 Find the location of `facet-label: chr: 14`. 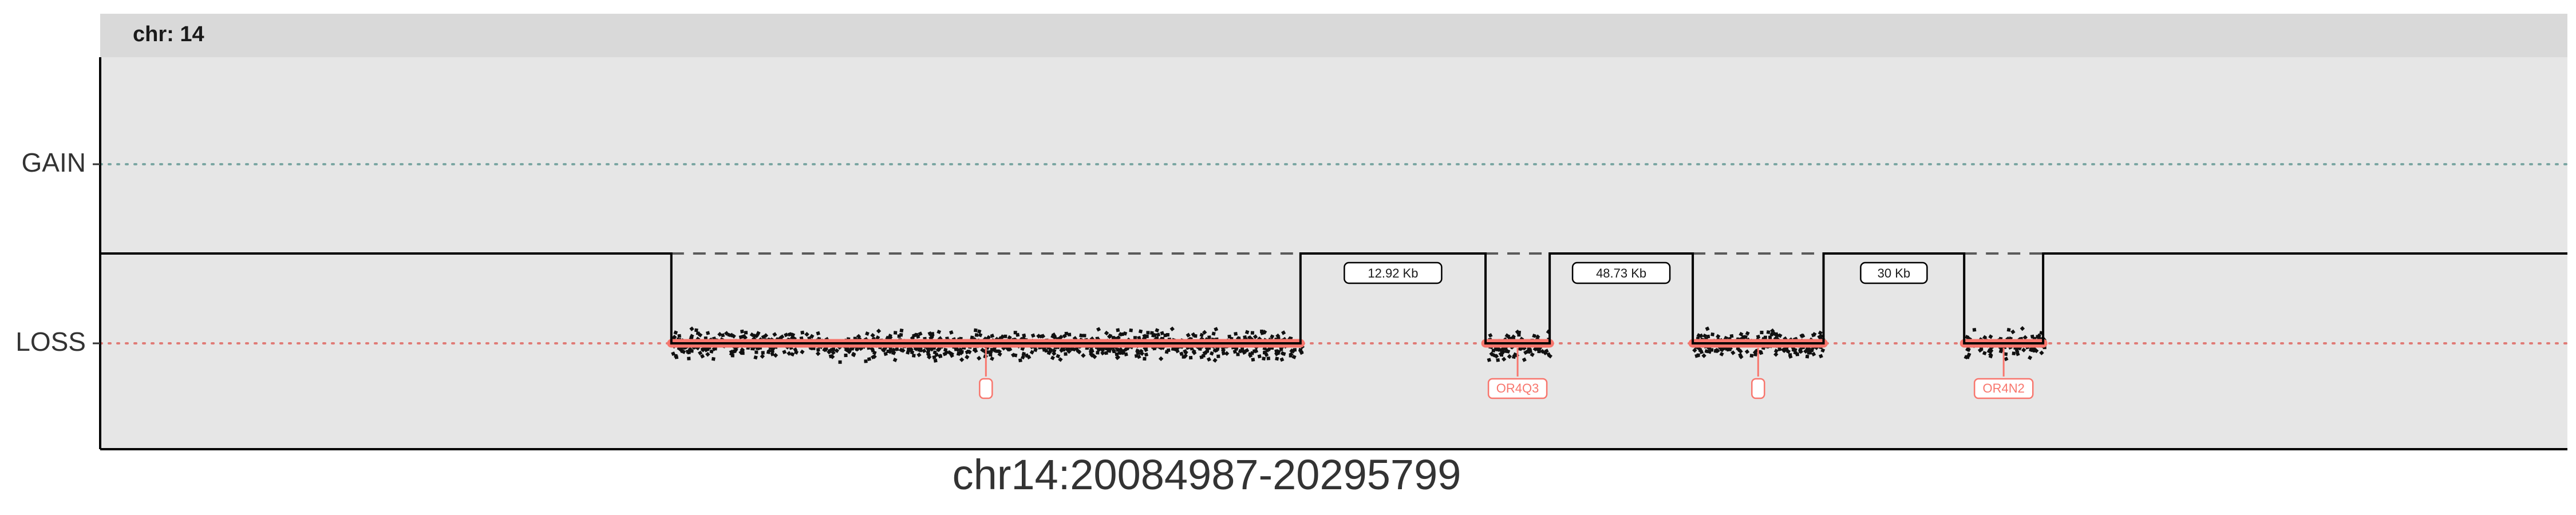

facet-label: chr: 14 is located at coordinates (168, 34).